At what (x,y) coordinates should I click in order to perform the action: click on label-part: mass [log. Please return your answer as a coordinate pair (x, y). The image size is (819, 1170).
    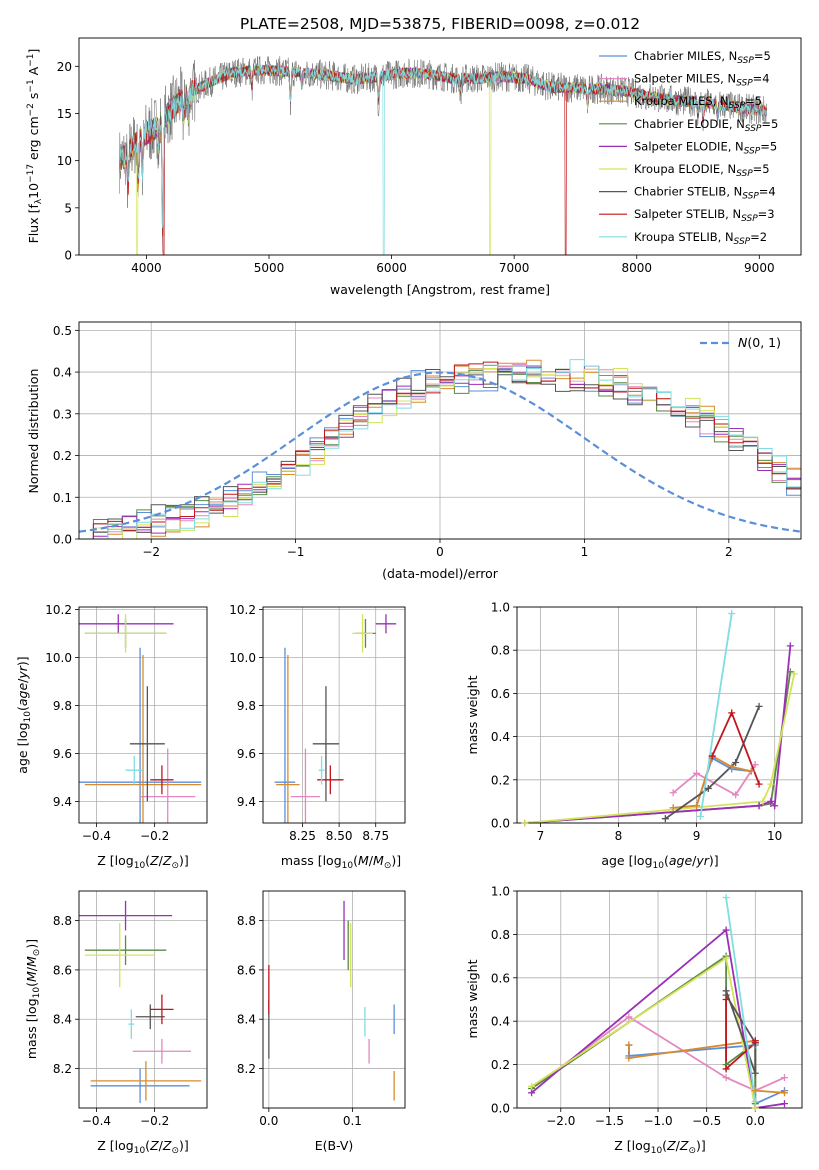
    Looking at the image, I should click on (31, 1028).